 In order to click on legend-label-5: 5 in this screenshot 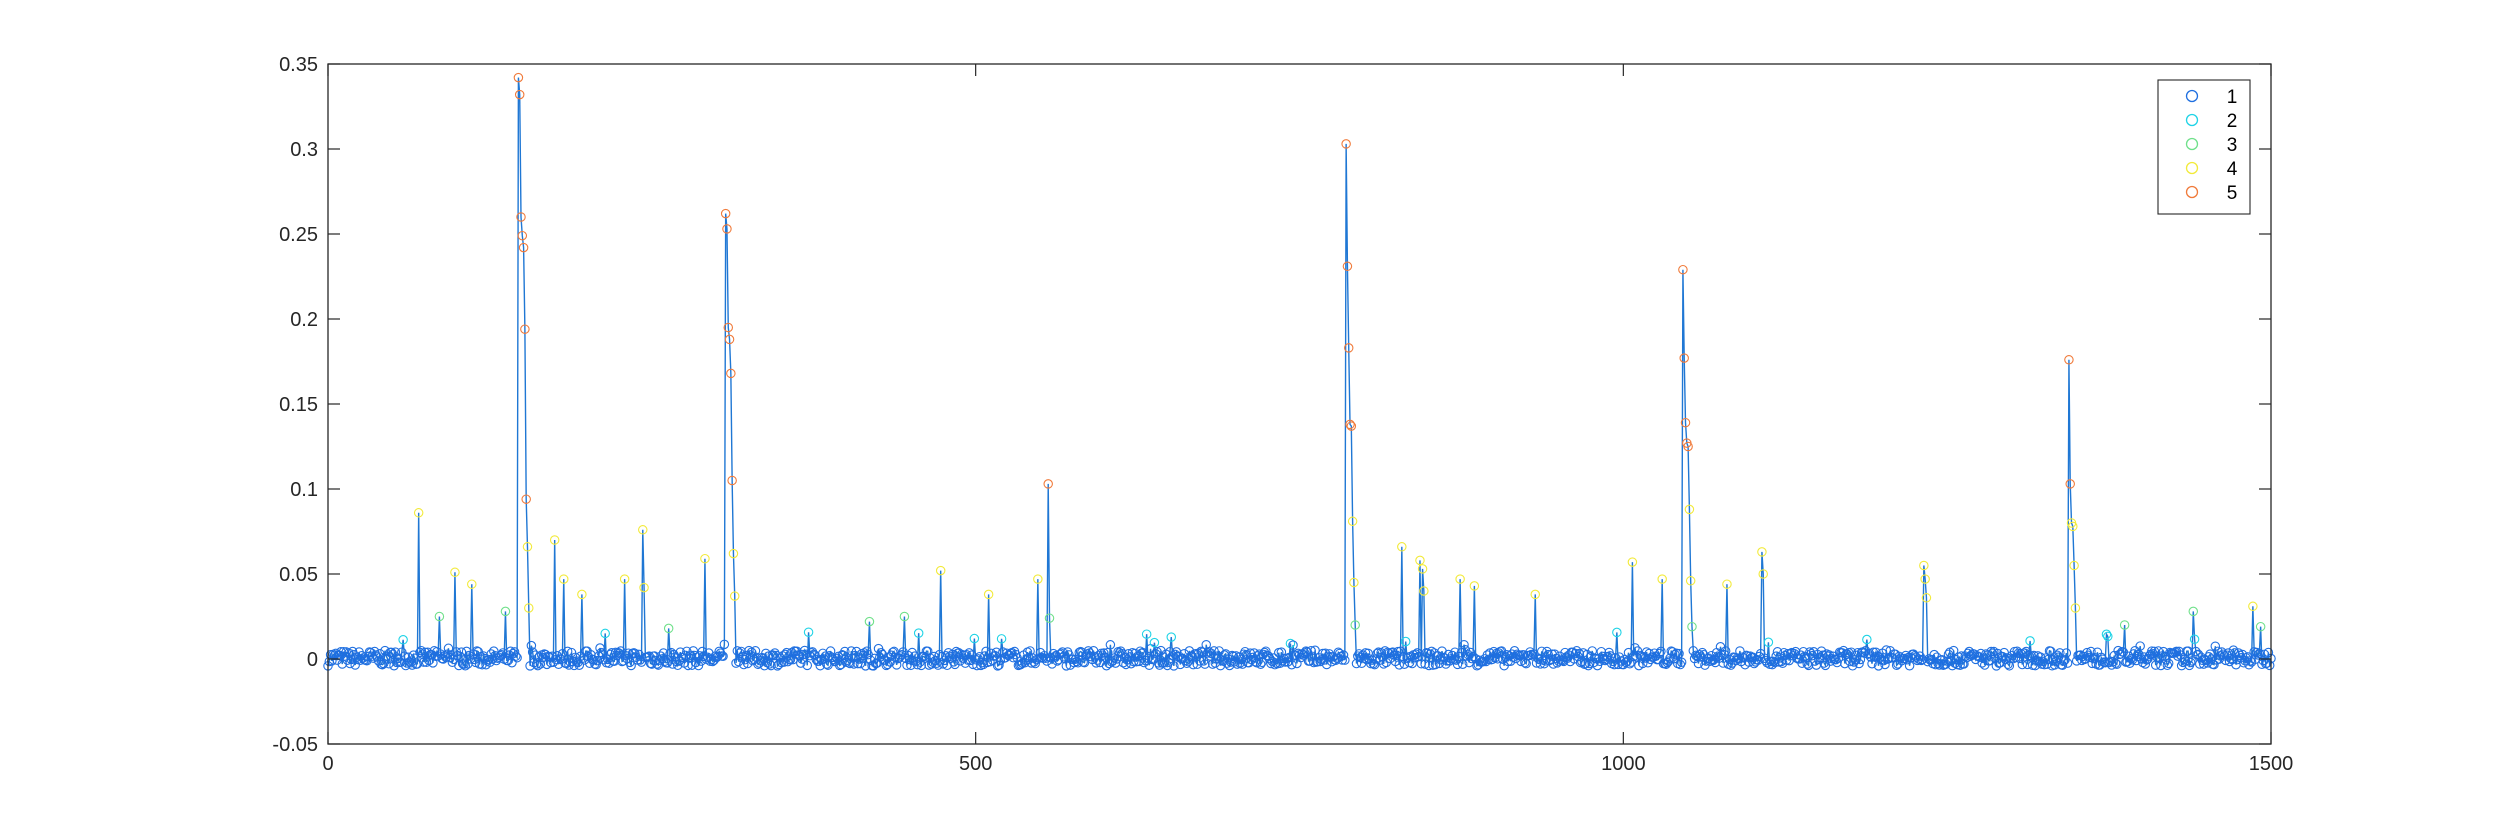, I will do `click(2232, 193)`.